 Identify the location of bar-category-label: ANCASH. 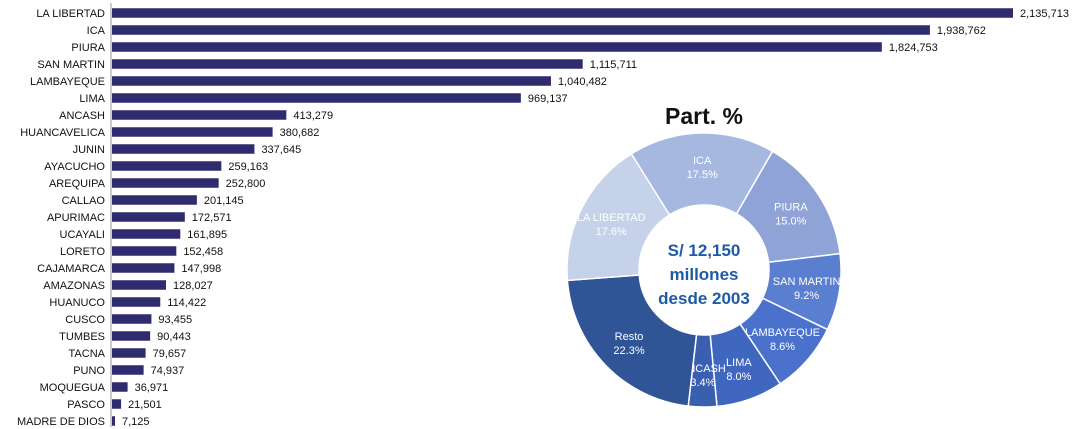
(82, 116).